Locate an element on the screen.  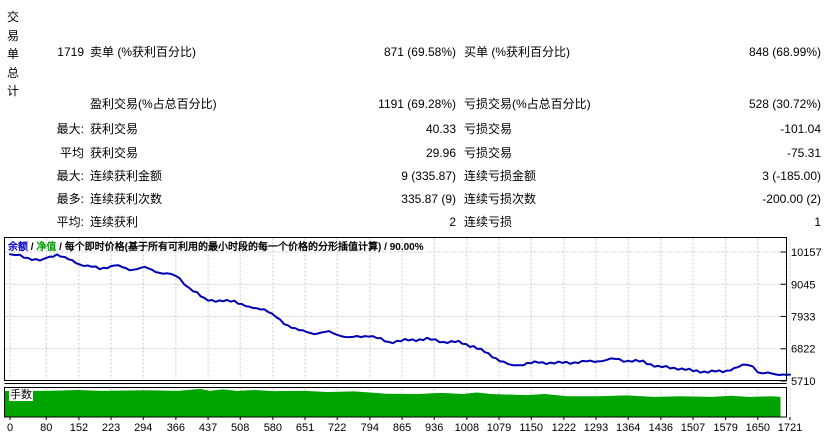
total-trades-row-header: 交易单总计 is located at coordinates (13, 54).